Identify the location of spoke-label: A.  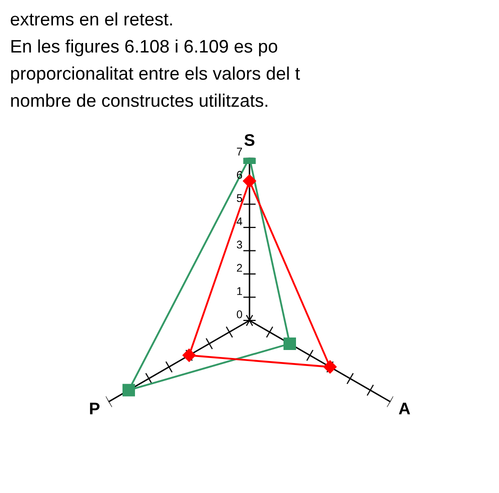
(404, 408).